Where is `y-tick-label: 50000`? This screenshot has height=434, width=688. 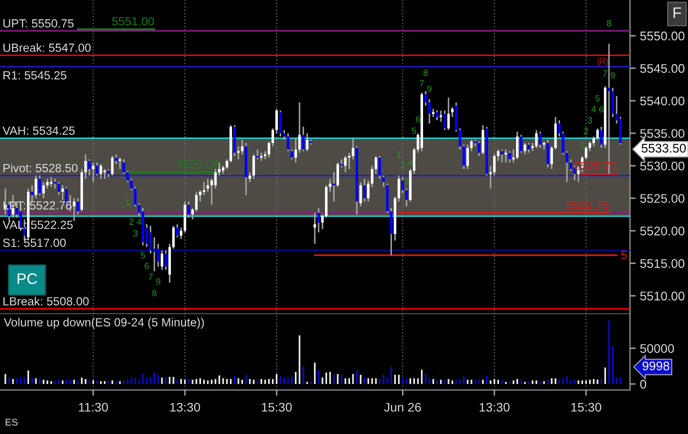
y-tick-label: 50000 is located at coordinates (657, 348).